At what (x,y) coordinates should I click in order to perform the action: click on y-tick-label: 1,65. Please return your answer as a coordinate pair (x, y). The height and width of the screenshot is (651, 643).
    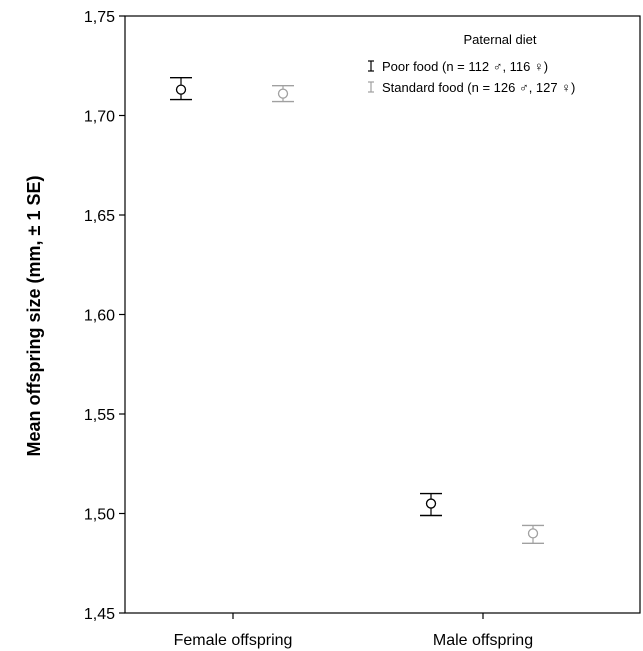
    Looking at the image, I should click on (99, 216).